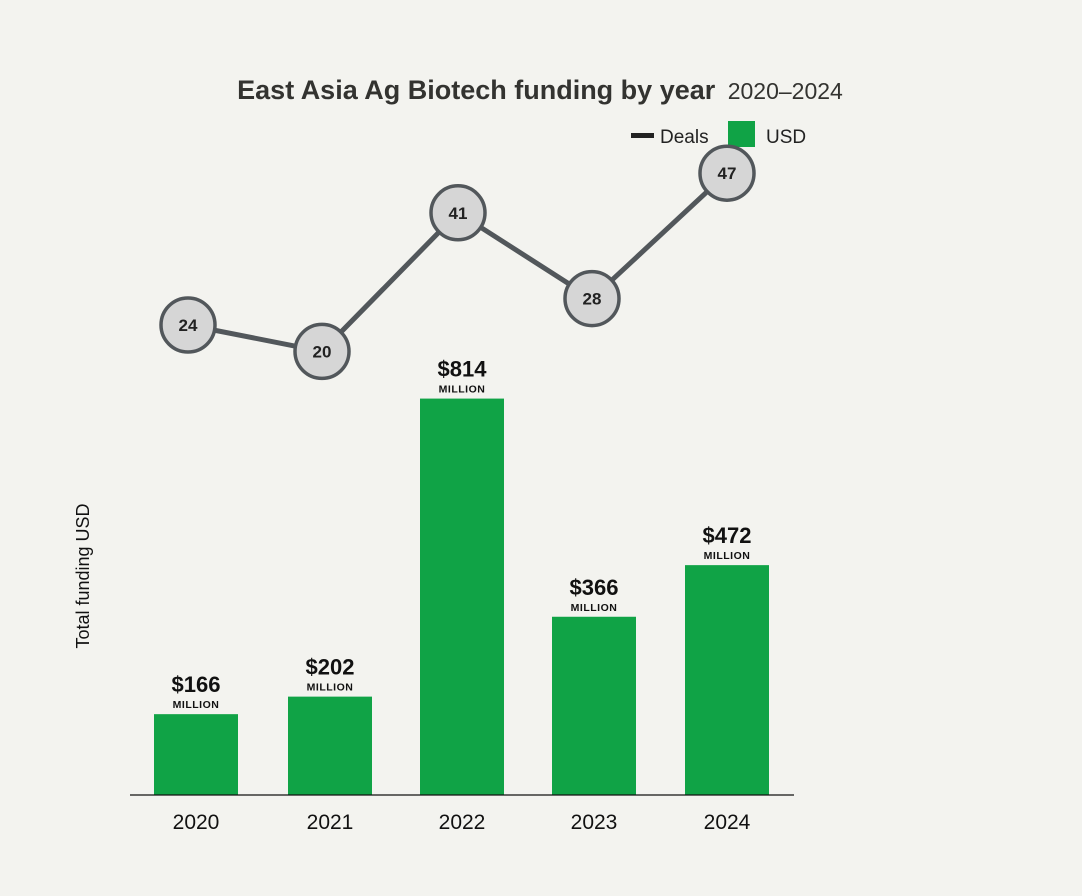  Describe the element at coordinates (727, 680) in the screenshot. I see `bar-2024` at that location.